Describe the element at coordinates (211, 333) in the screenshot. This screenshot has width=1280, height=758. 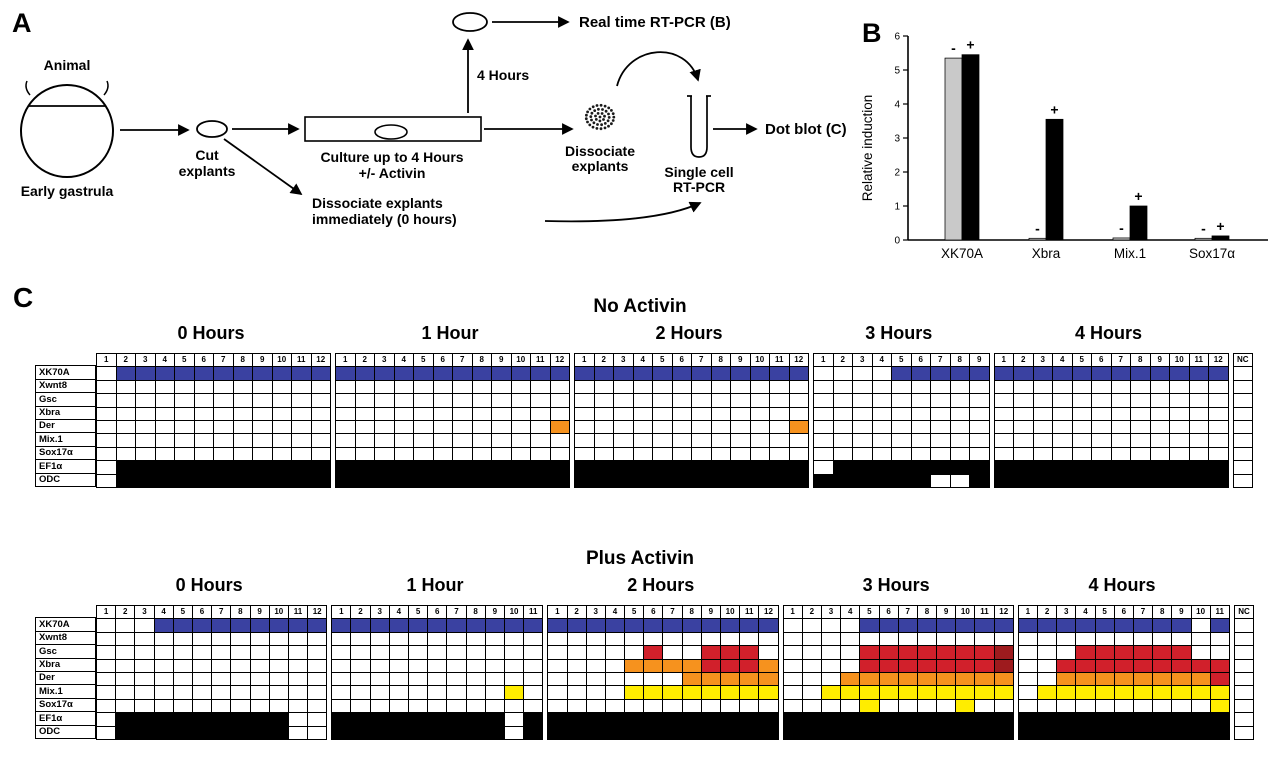
I see `time-point-label: 0 Hours` at that location.